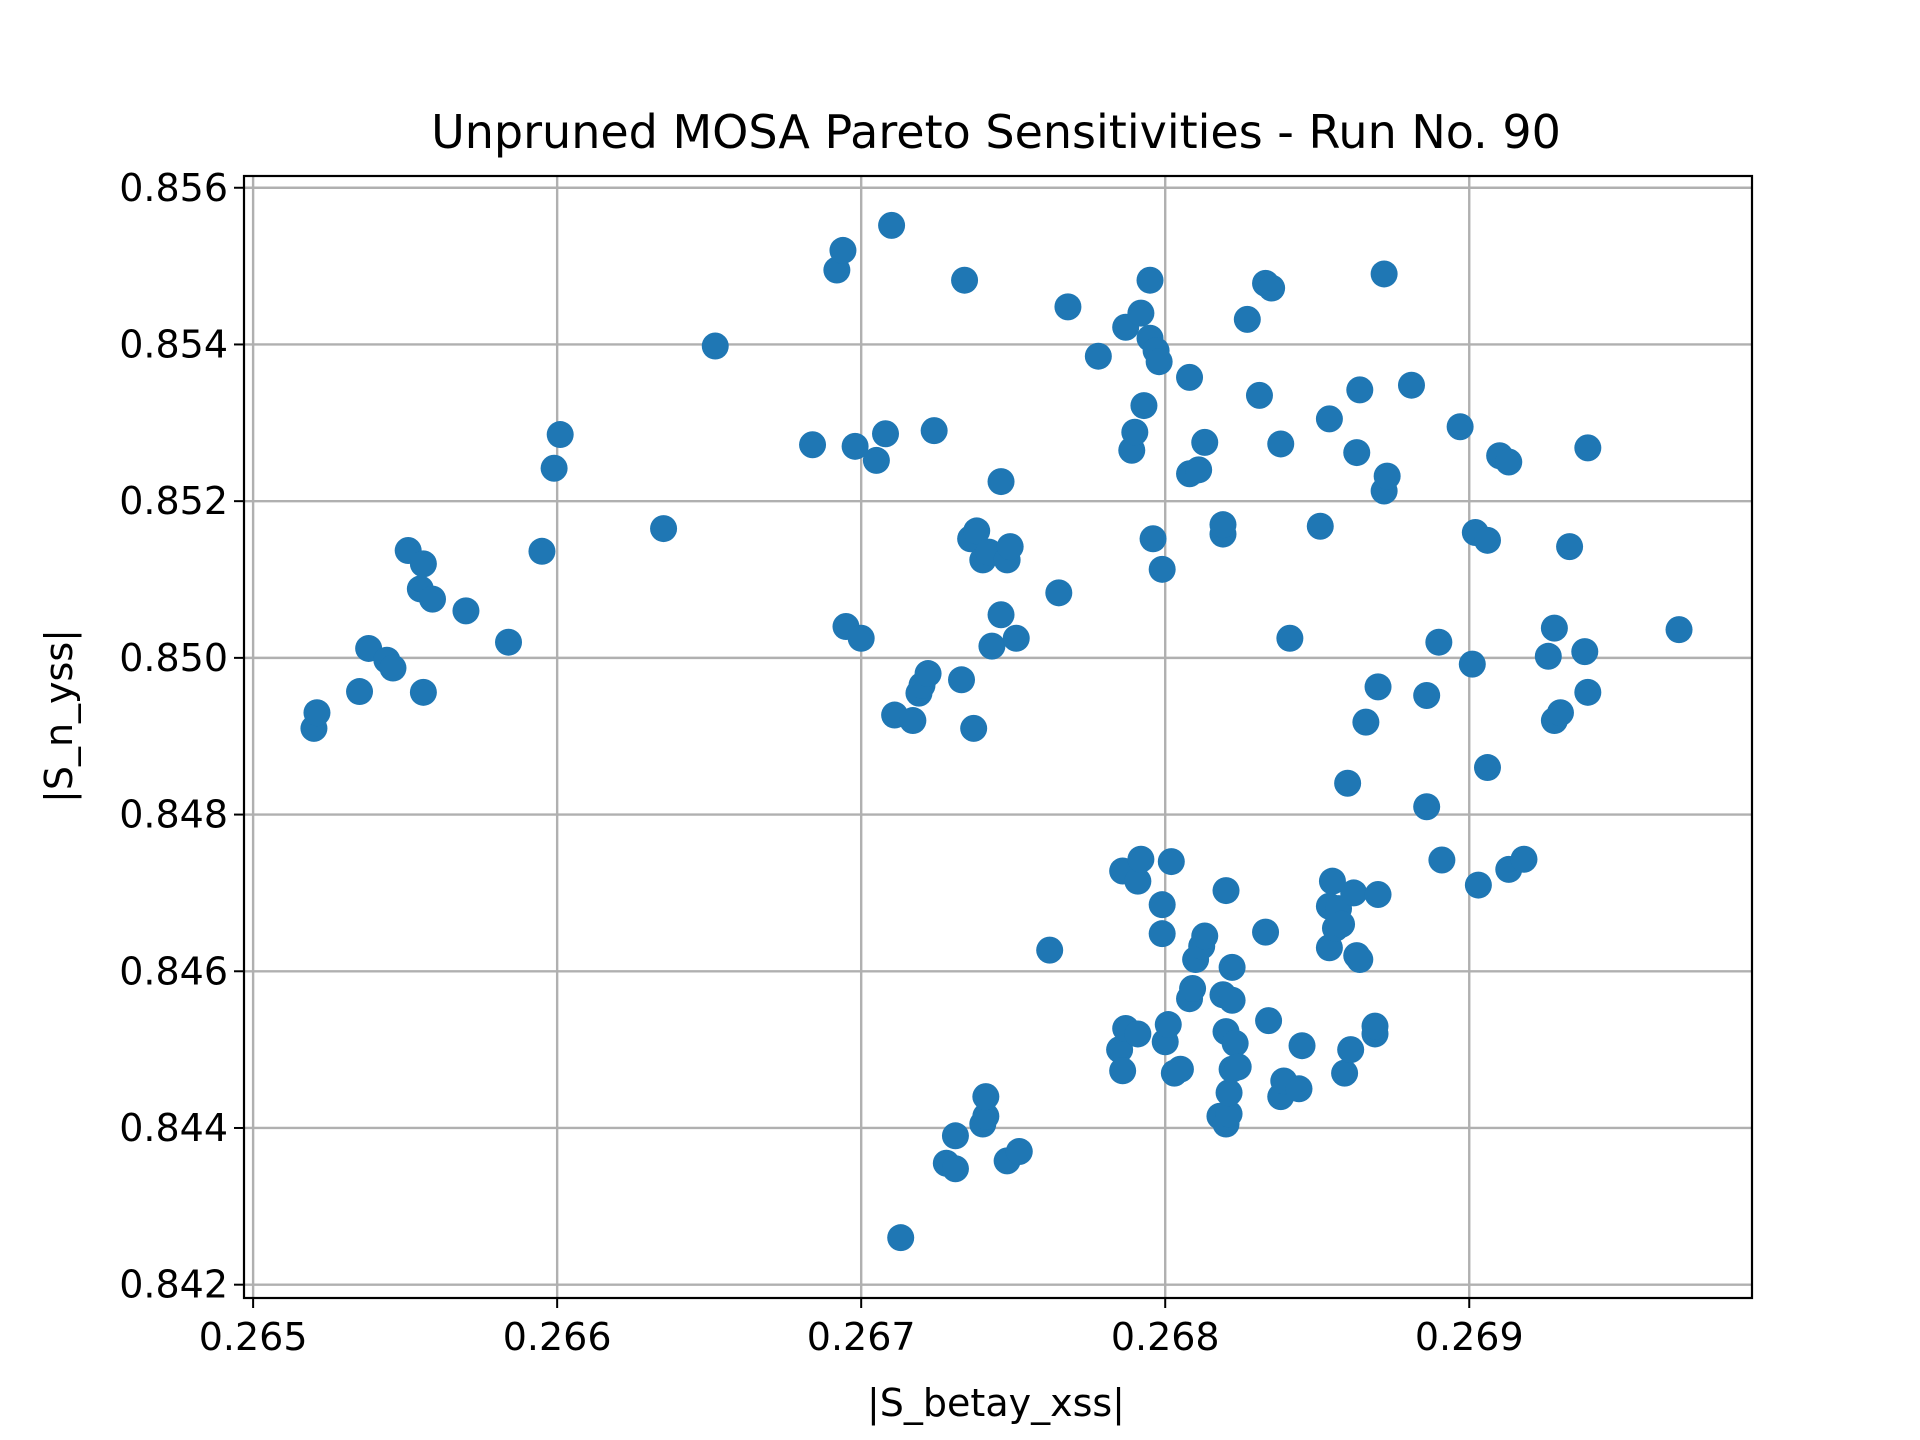 The width and height of the screenshot is (1920, 1440). Describe the element at coordinates (861, 1337) in the screenshot. I see `x-tick-label: 0.267` at that location.